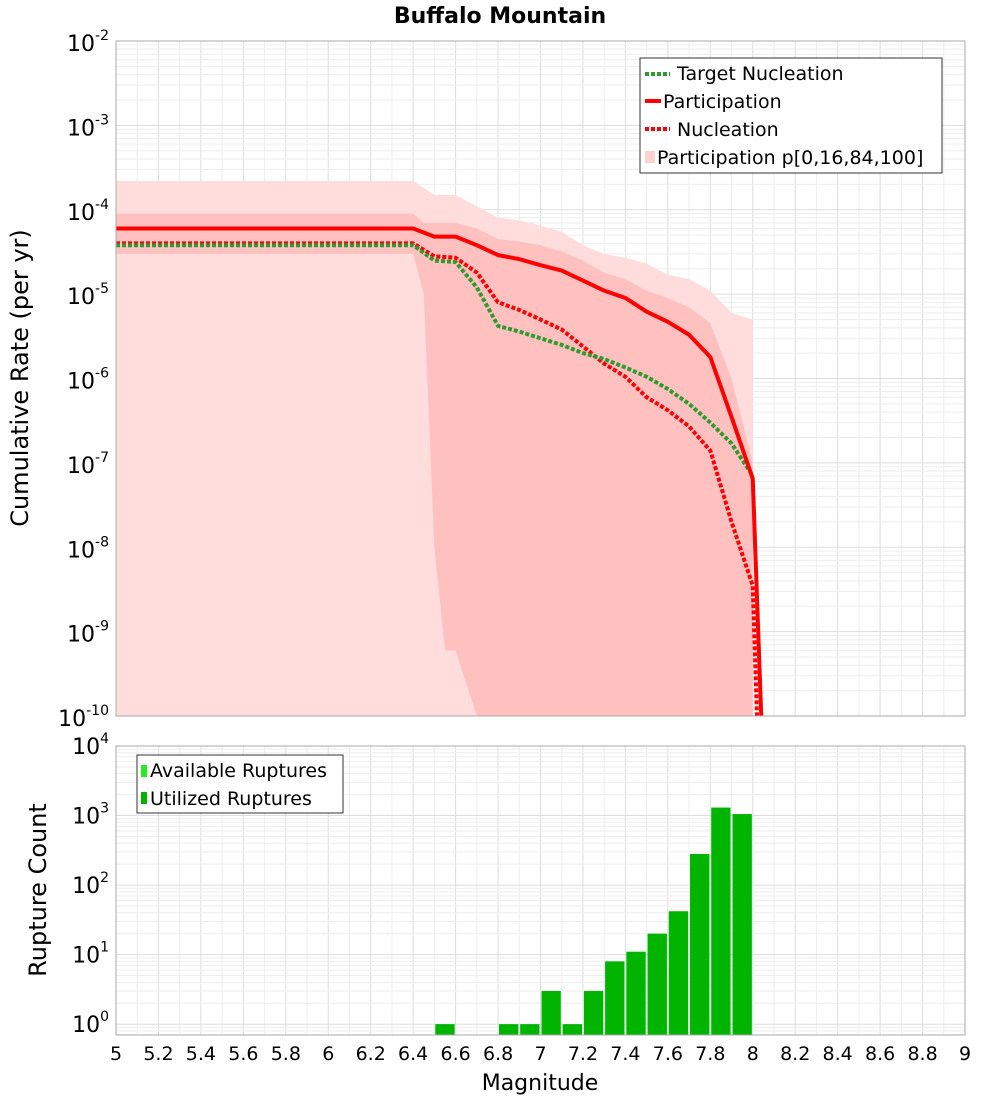 The image size is (1000, 1104). What do you see at coordinates (243, 1054) in the screenshot?
I see `x-tick-label: 5.6` at bounding box center [243, 1054].